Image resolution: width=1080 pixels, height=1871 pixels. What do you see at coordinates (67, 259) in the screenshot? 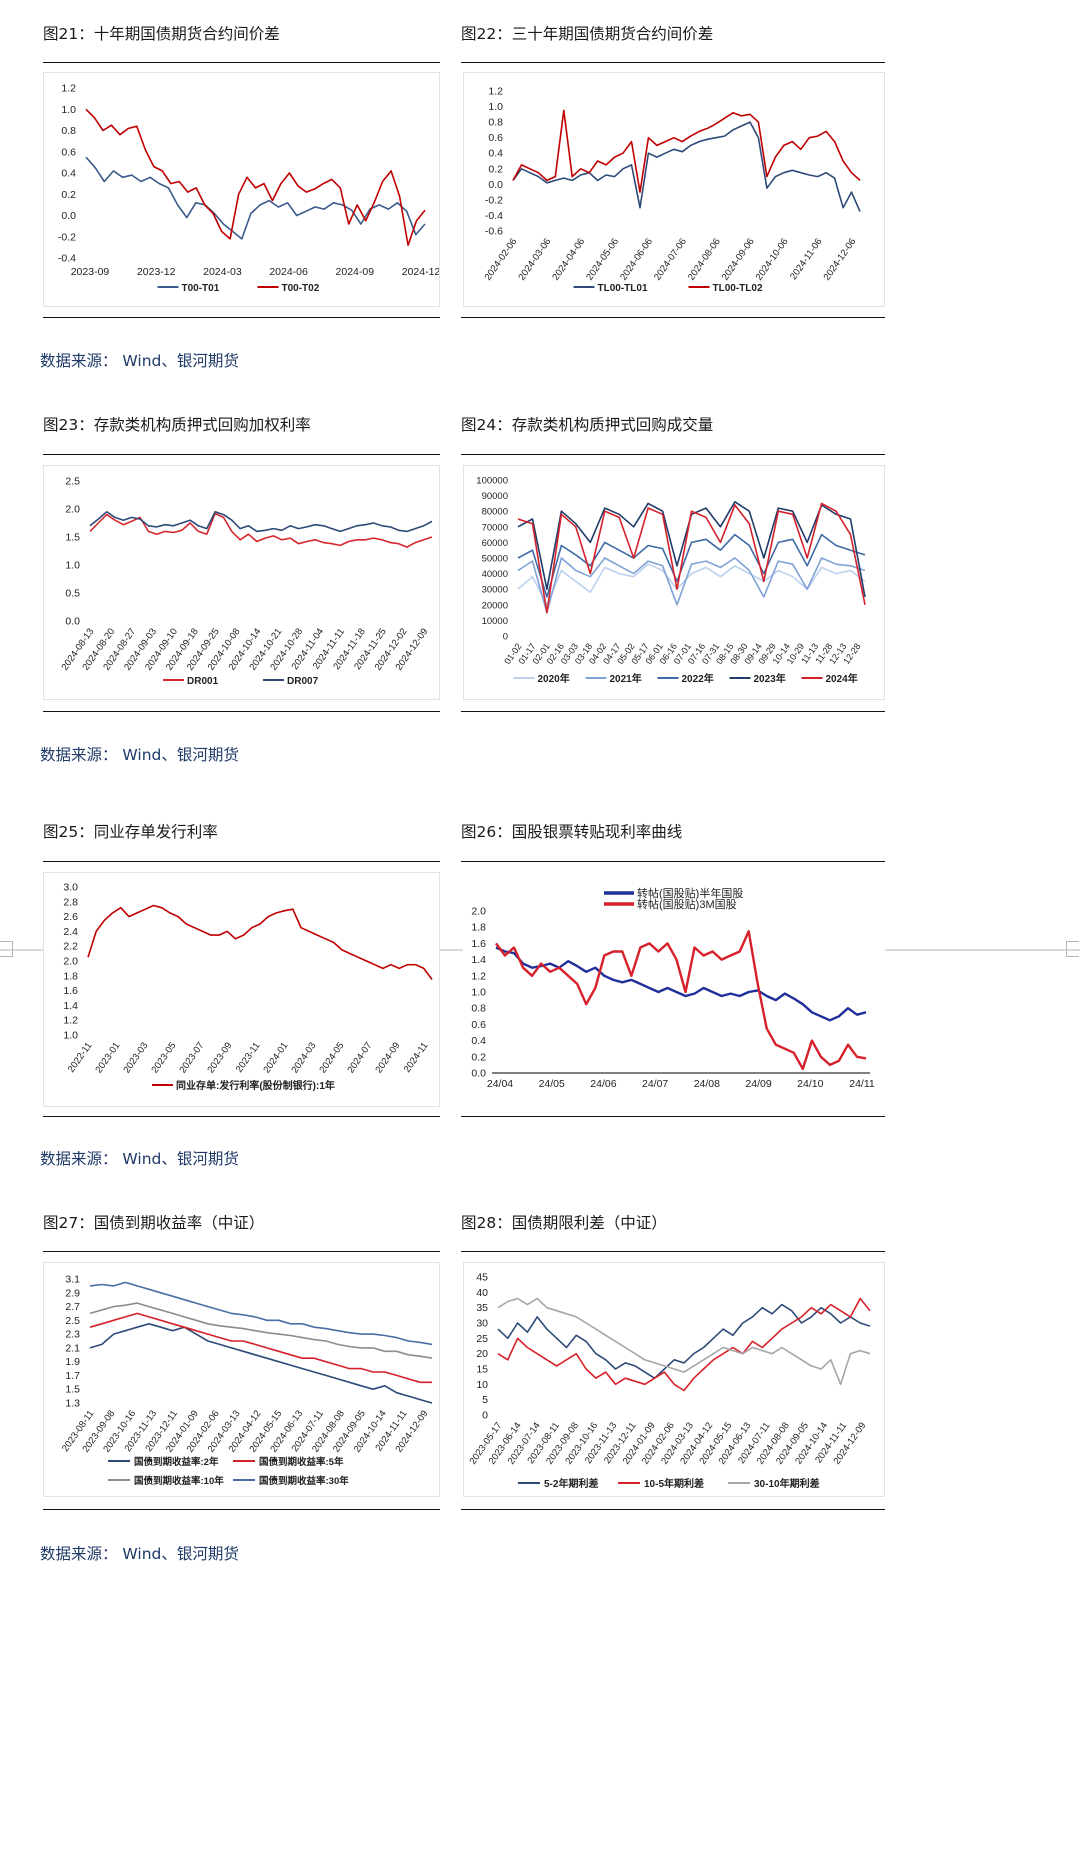
I see `c21-ytick: -0.4` at bounding box center [67, 259].